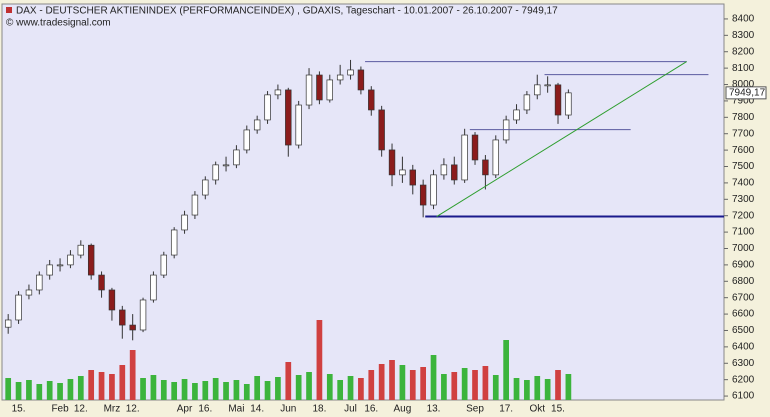  I want to click on x-tick-label: Feb, so click(60, 409).